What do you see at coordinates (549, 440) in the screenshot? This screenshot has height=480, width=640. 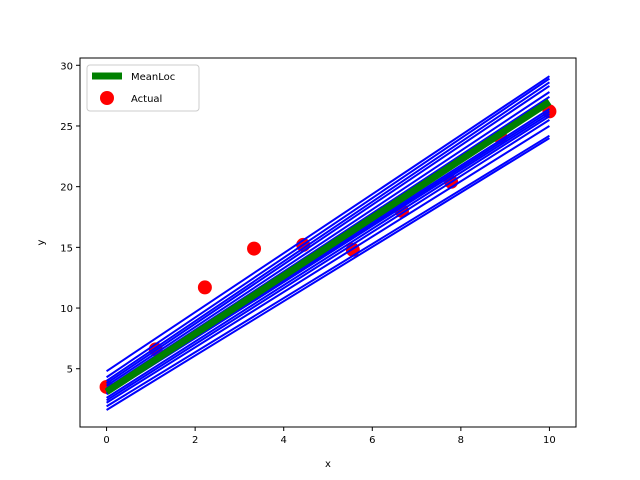 I see `x-tick-label: 10` at bounding box center [549, 440].